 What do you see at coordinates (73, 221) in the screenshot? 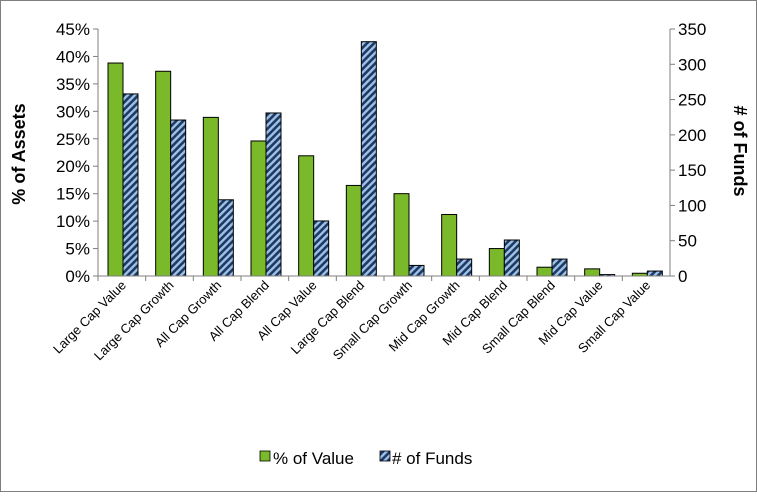
I see `left-tick-label: 10%` at bounding box center [73, 221].